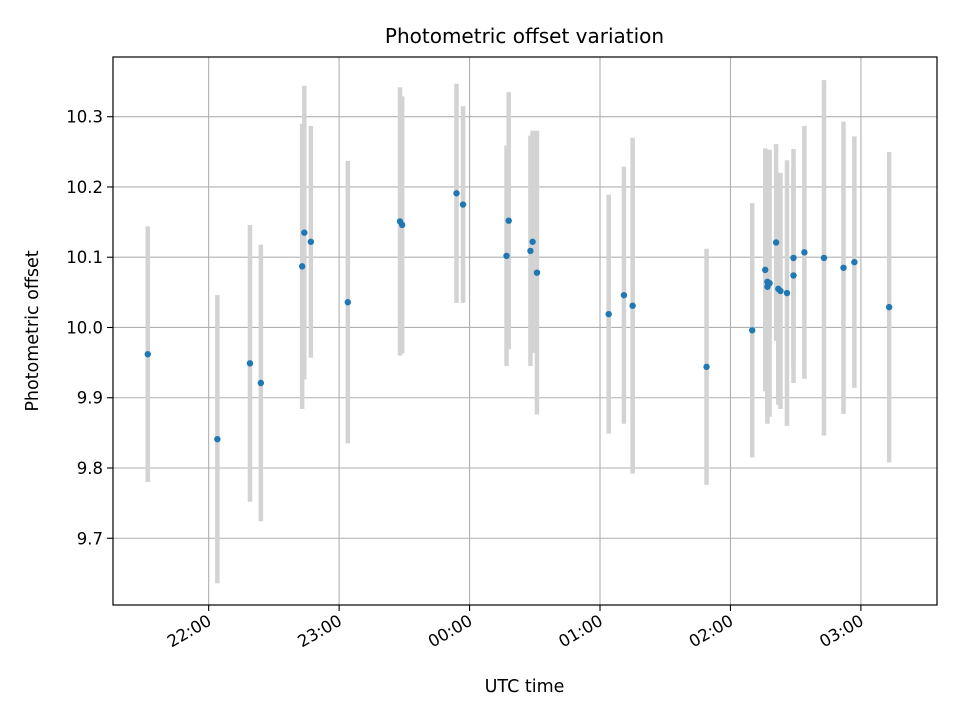 The width and height of the screenshot is (960, 720). What do you see at coordinates (33, 330) in the screenshot?
I see `y-axis-label: Photometric offset` at bounding box center [33, 330].